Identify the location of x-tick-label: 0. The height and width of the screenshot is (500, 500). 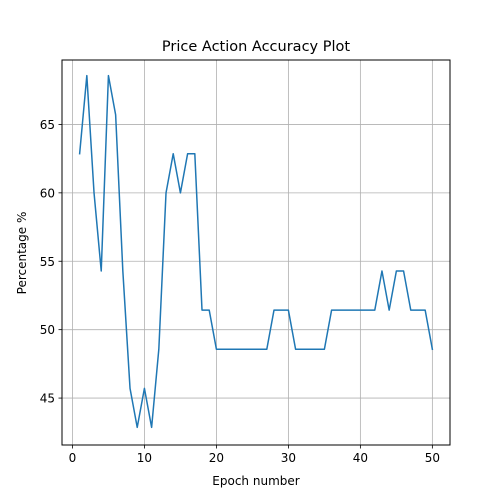
(73, 458).